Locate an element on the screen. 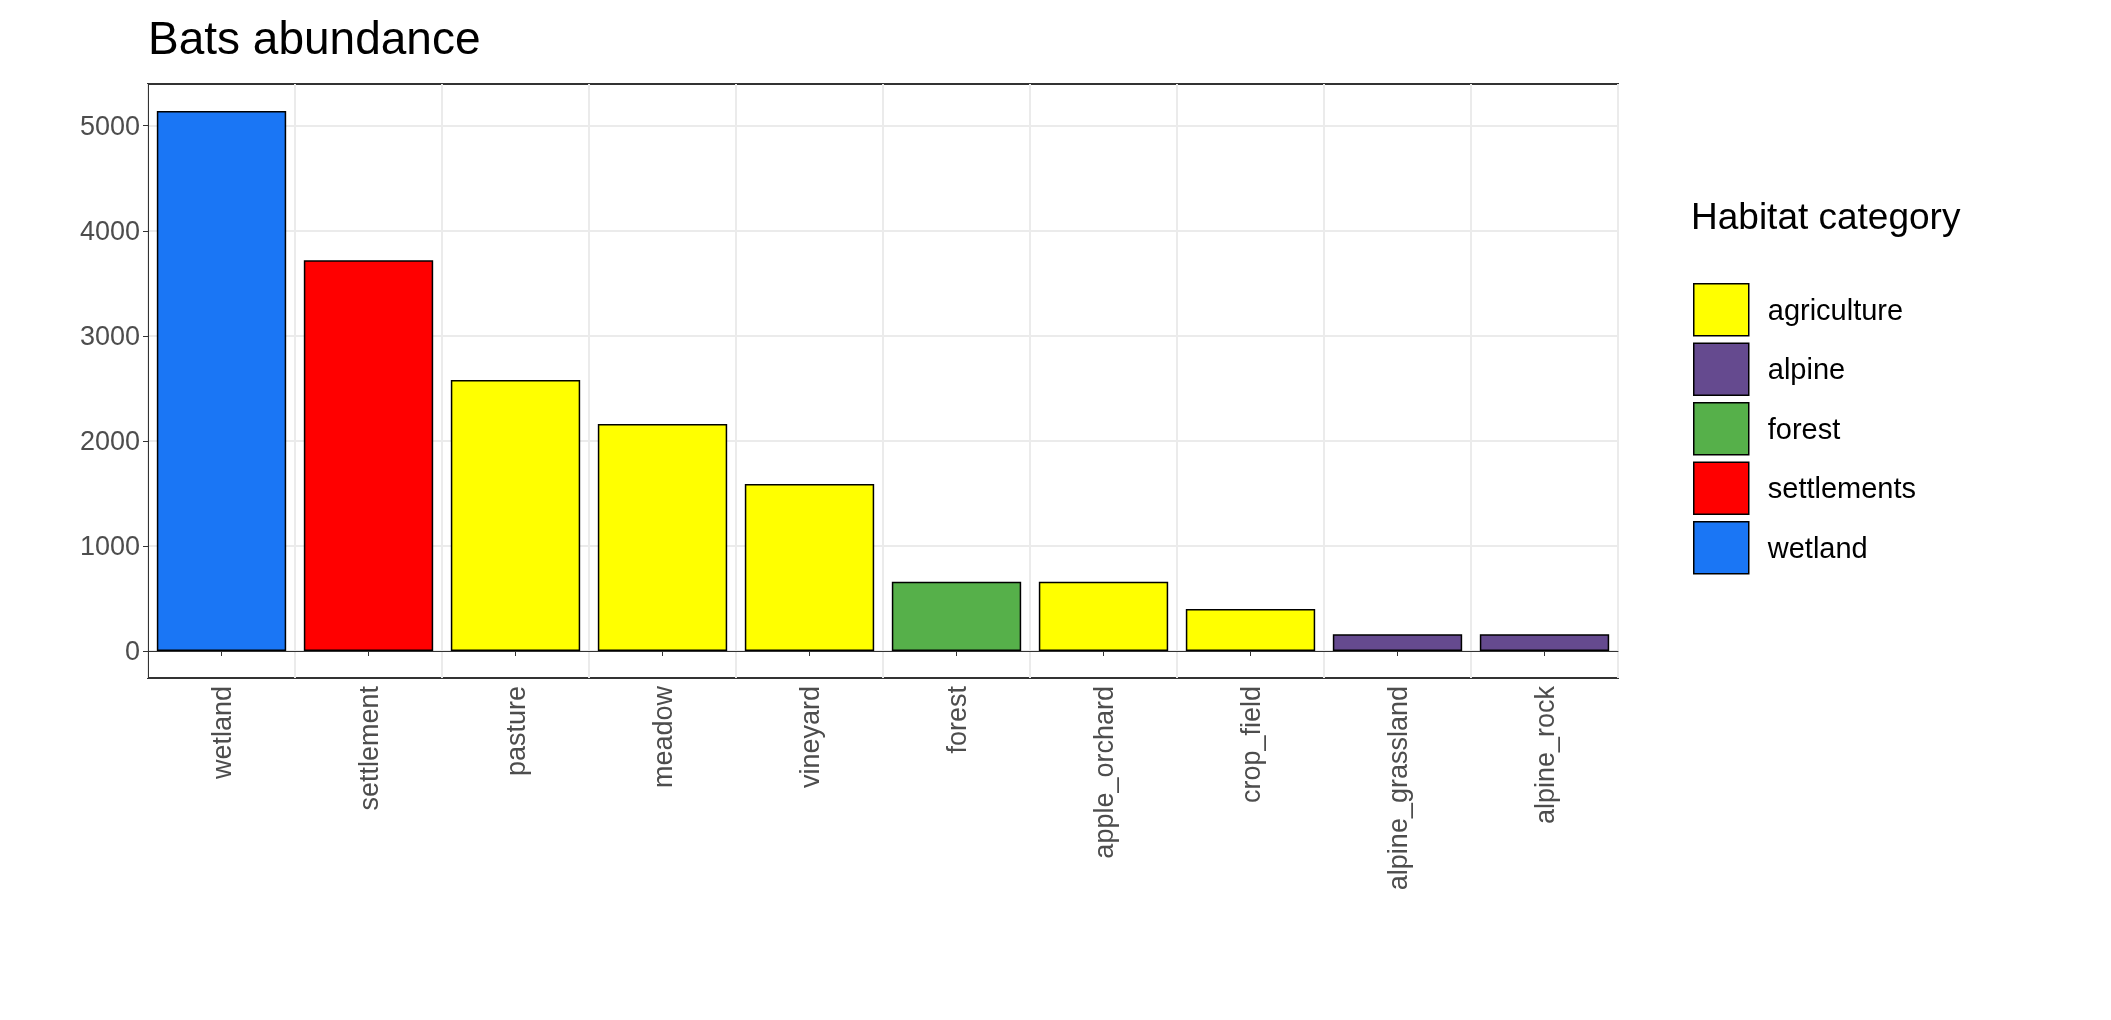 This screenshot has height=1020, width=2111. chart-title: Bats abundance is located at coordinates (314, 38).